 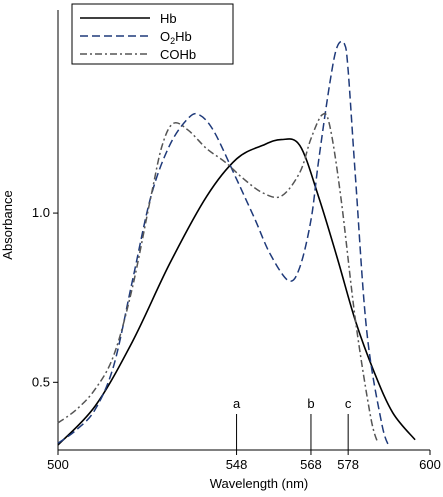 I want to click on x-tick-label: 578, so click(x=348, y=464).